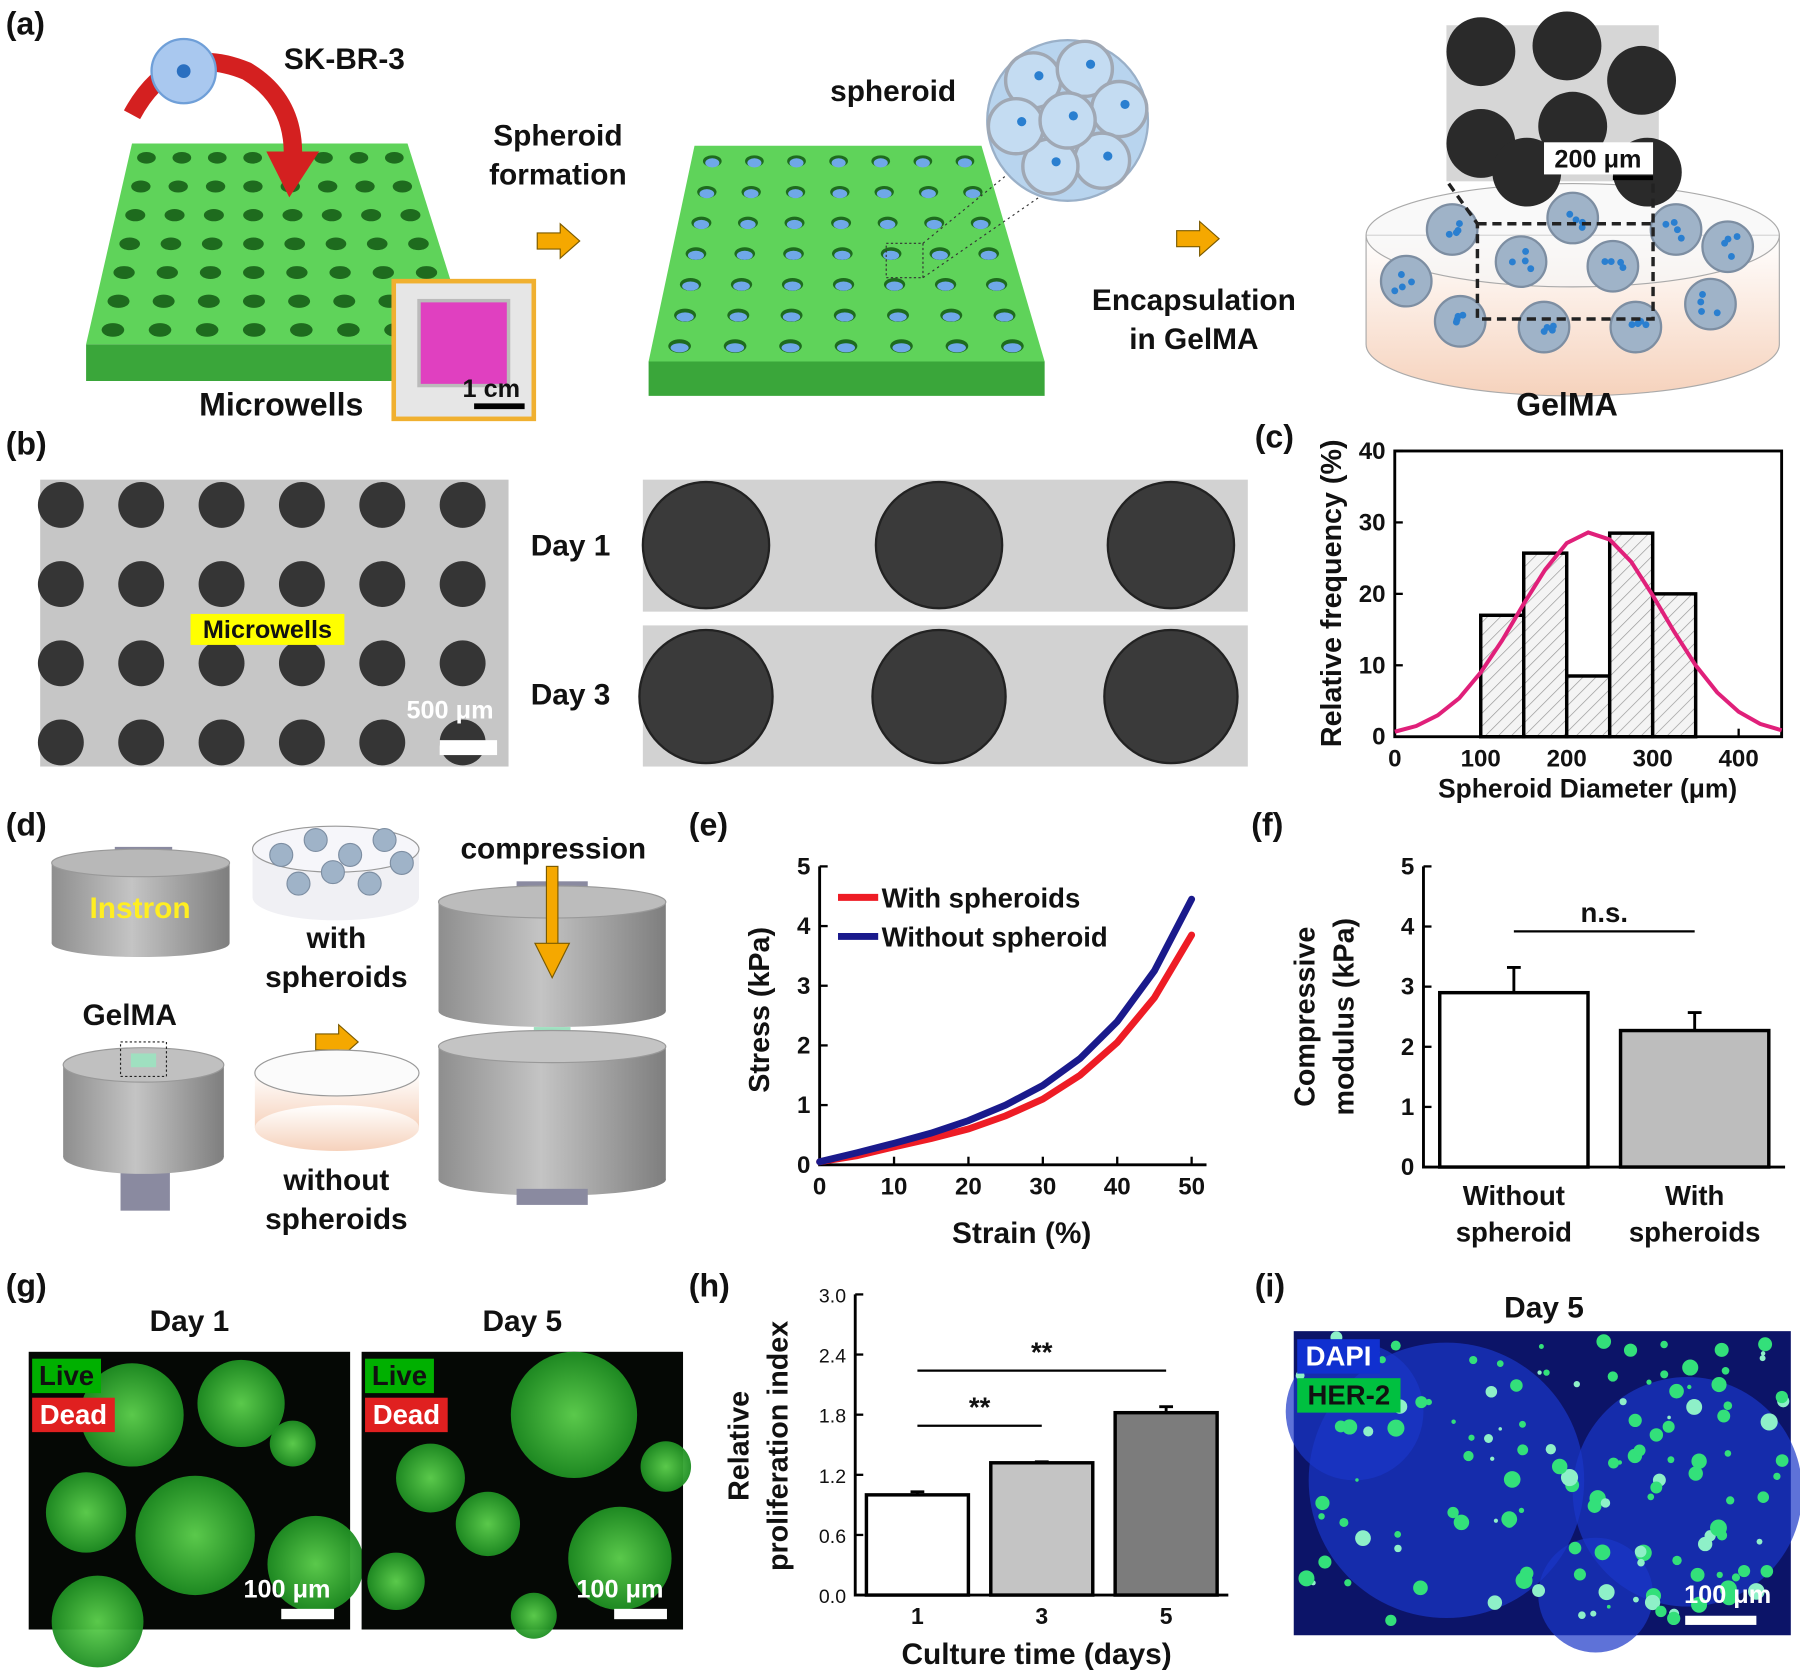  I want to click on micro-spheroid, so click(1481, 52).